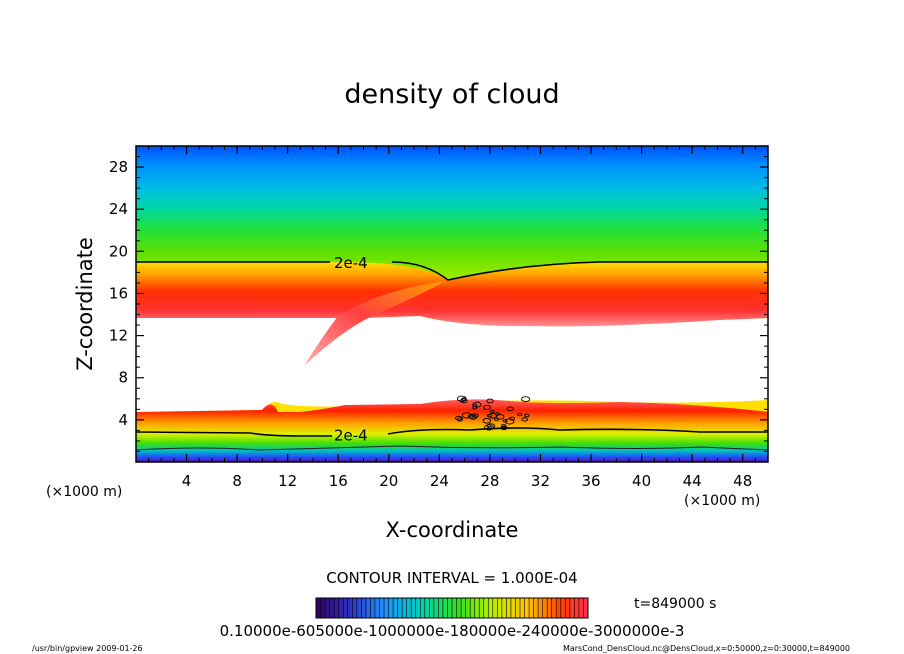  I want to click on x-tick-label: 4, so click(187, 481).